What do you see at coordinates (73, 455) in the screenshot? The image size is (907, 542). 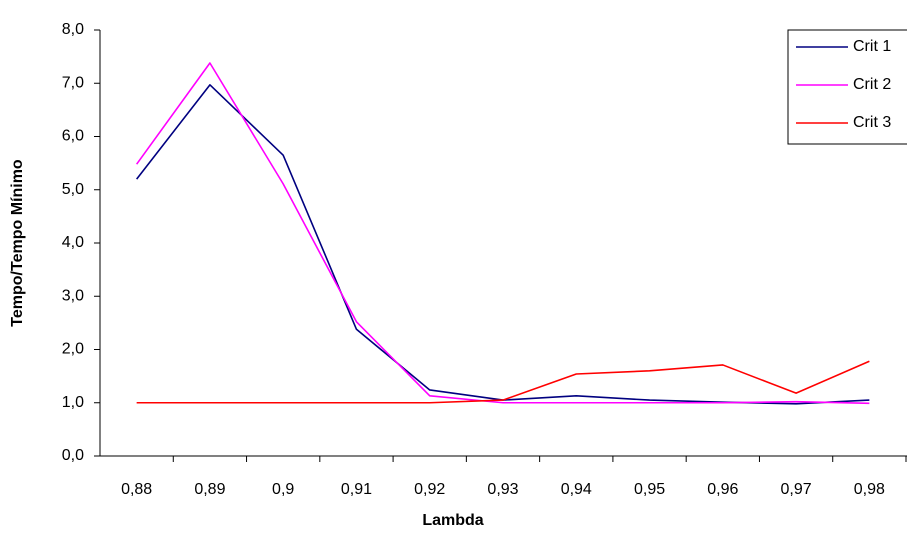 I see `y-tick-label: 0,0` at bounding box center [73, 455].